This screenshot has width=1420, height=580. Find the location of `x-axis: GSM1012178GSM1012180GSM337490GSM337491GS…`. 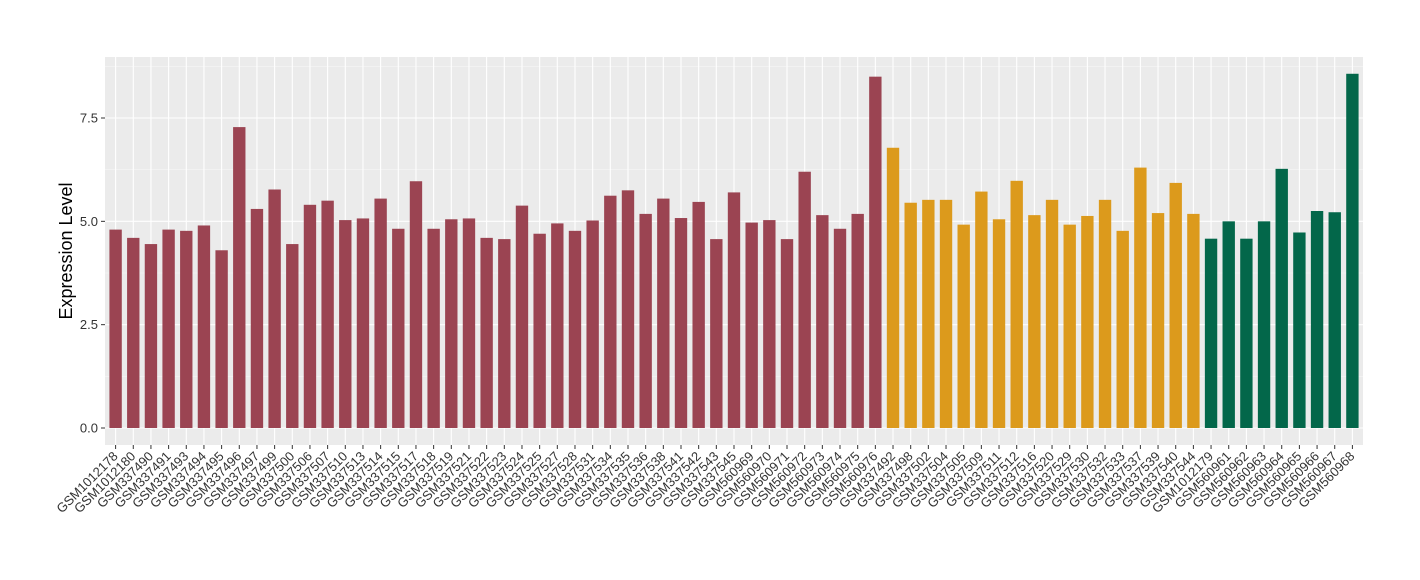

x-axis: GSM1012178GSM1012180GSM337490GSM337491GS… is located at coordinates (705, 480).